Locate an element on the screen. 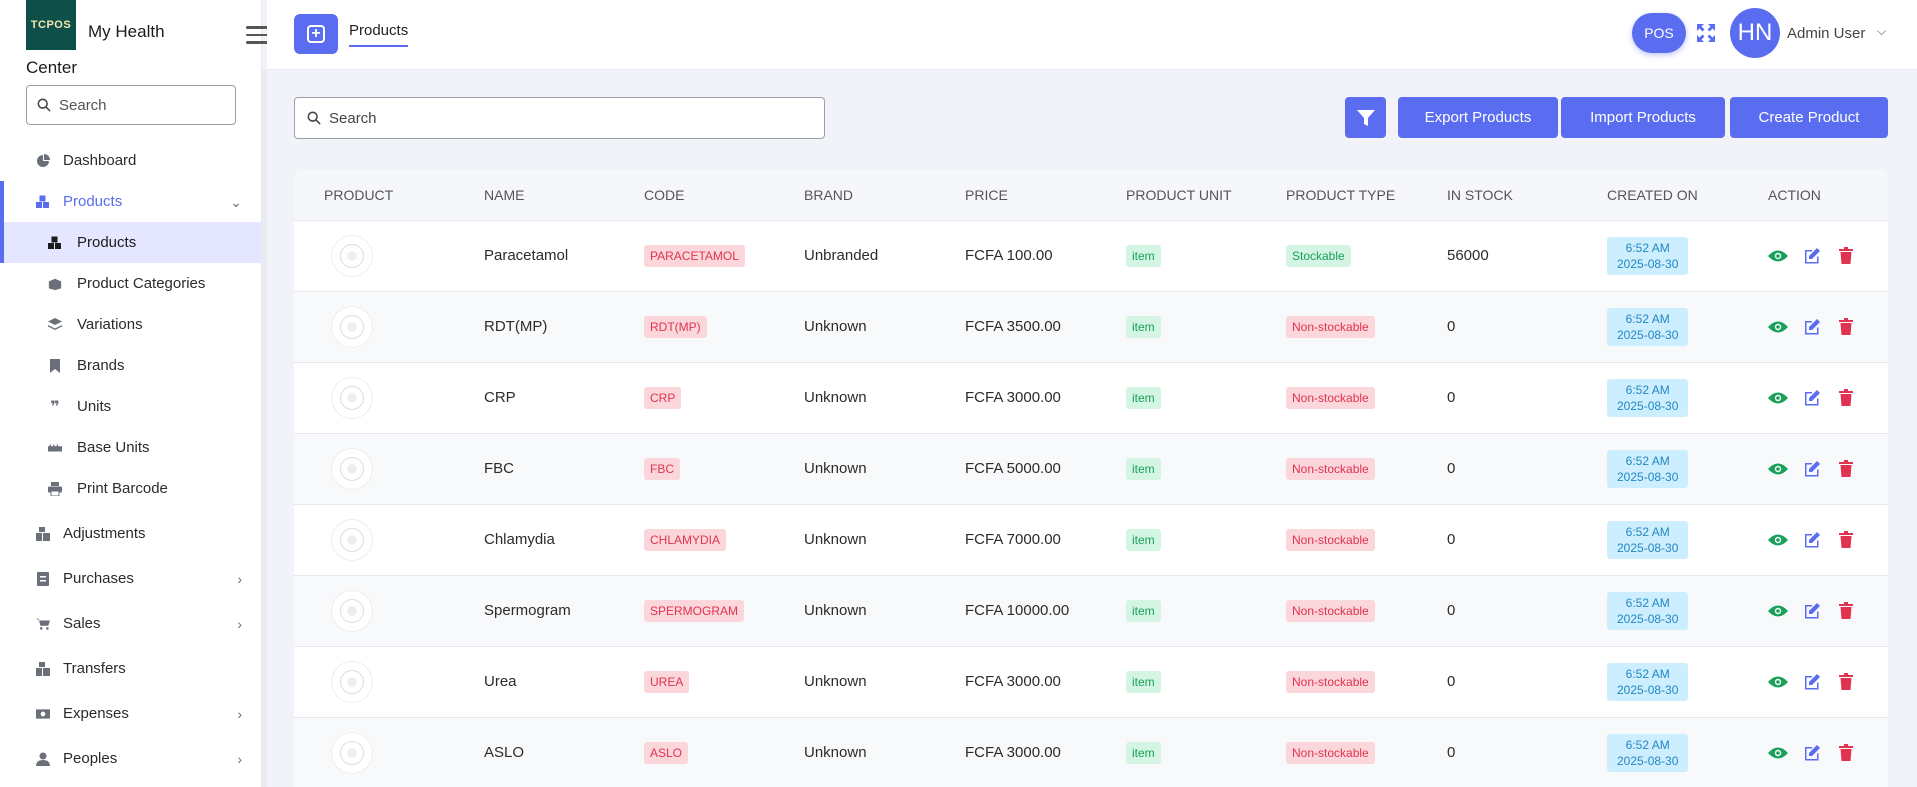 The image size is (1917, 787). pos-button: POS is located at coordinates (1659, 33).